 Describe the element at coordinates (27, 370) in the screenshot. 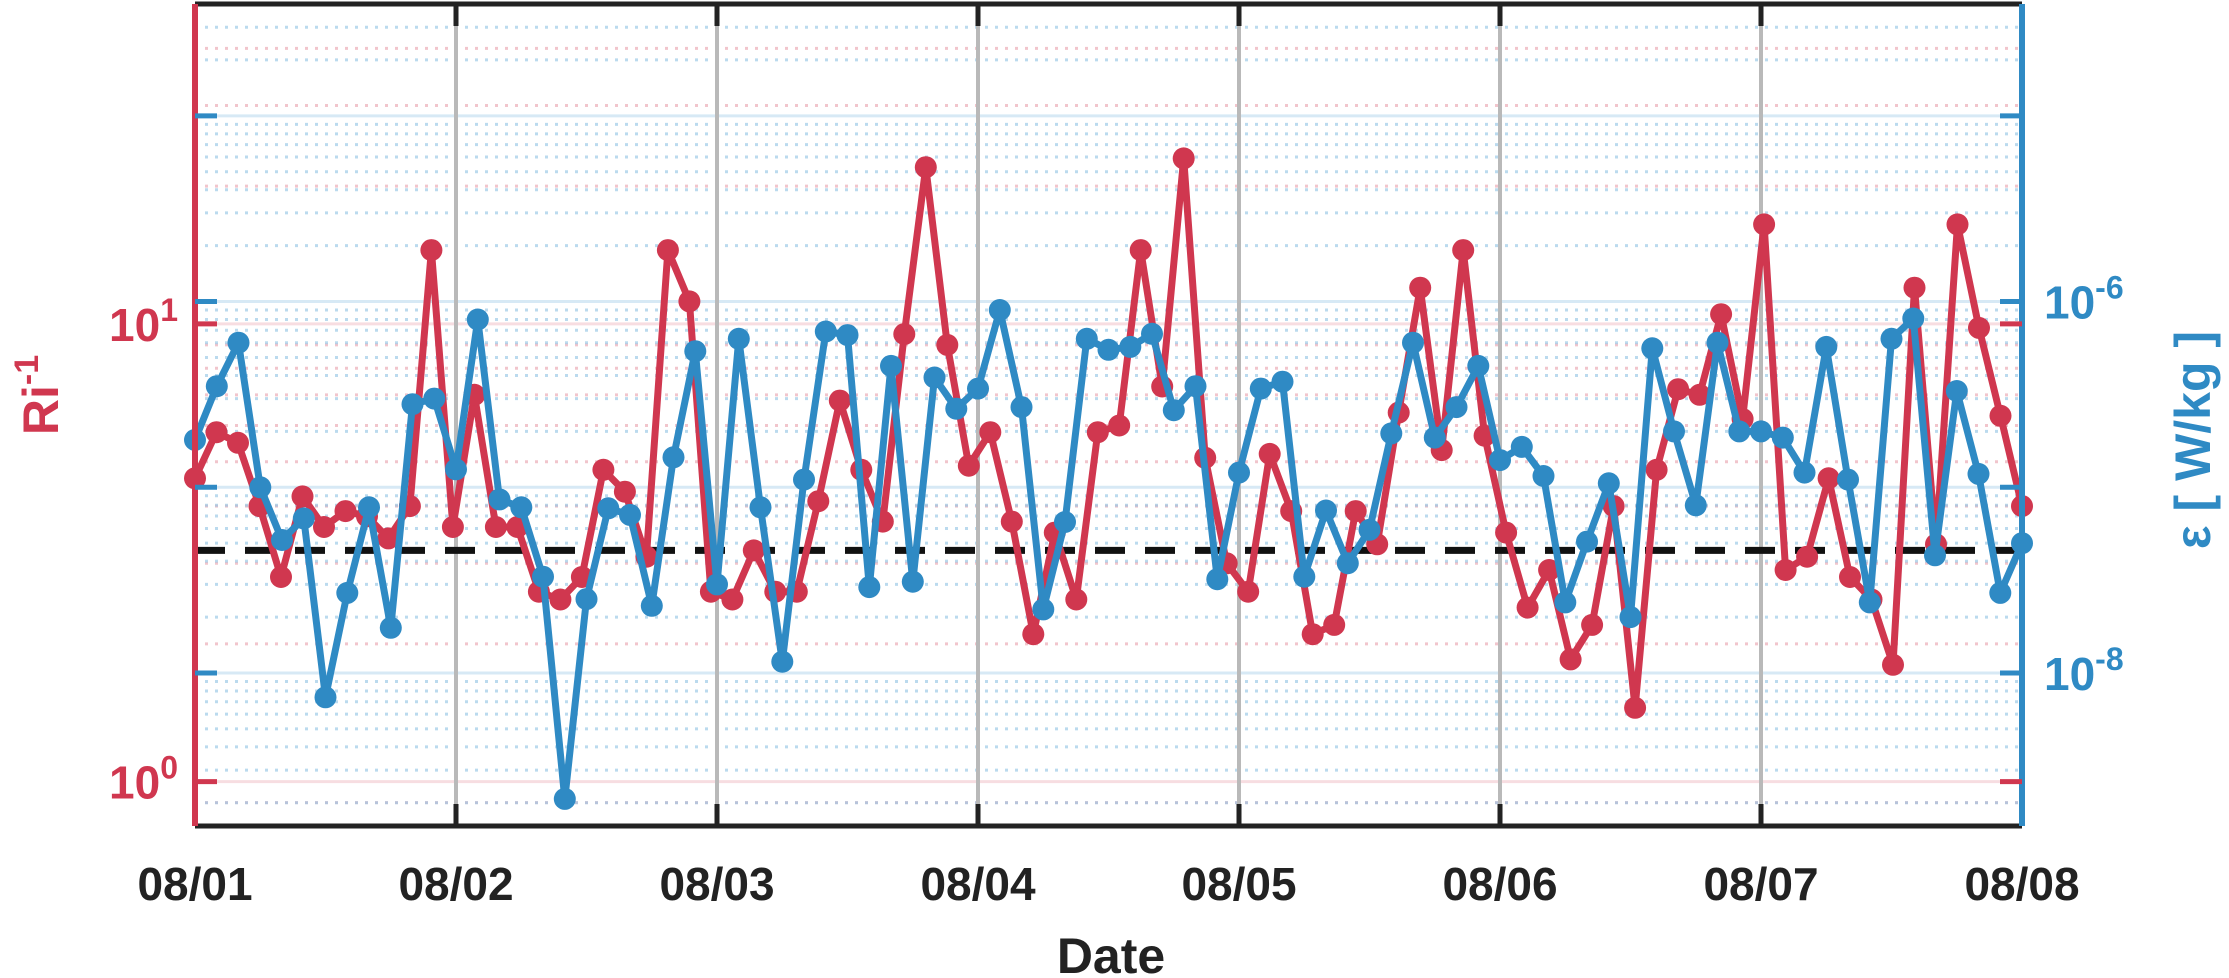

I see `left-axis-label-sup: -1` at that location.